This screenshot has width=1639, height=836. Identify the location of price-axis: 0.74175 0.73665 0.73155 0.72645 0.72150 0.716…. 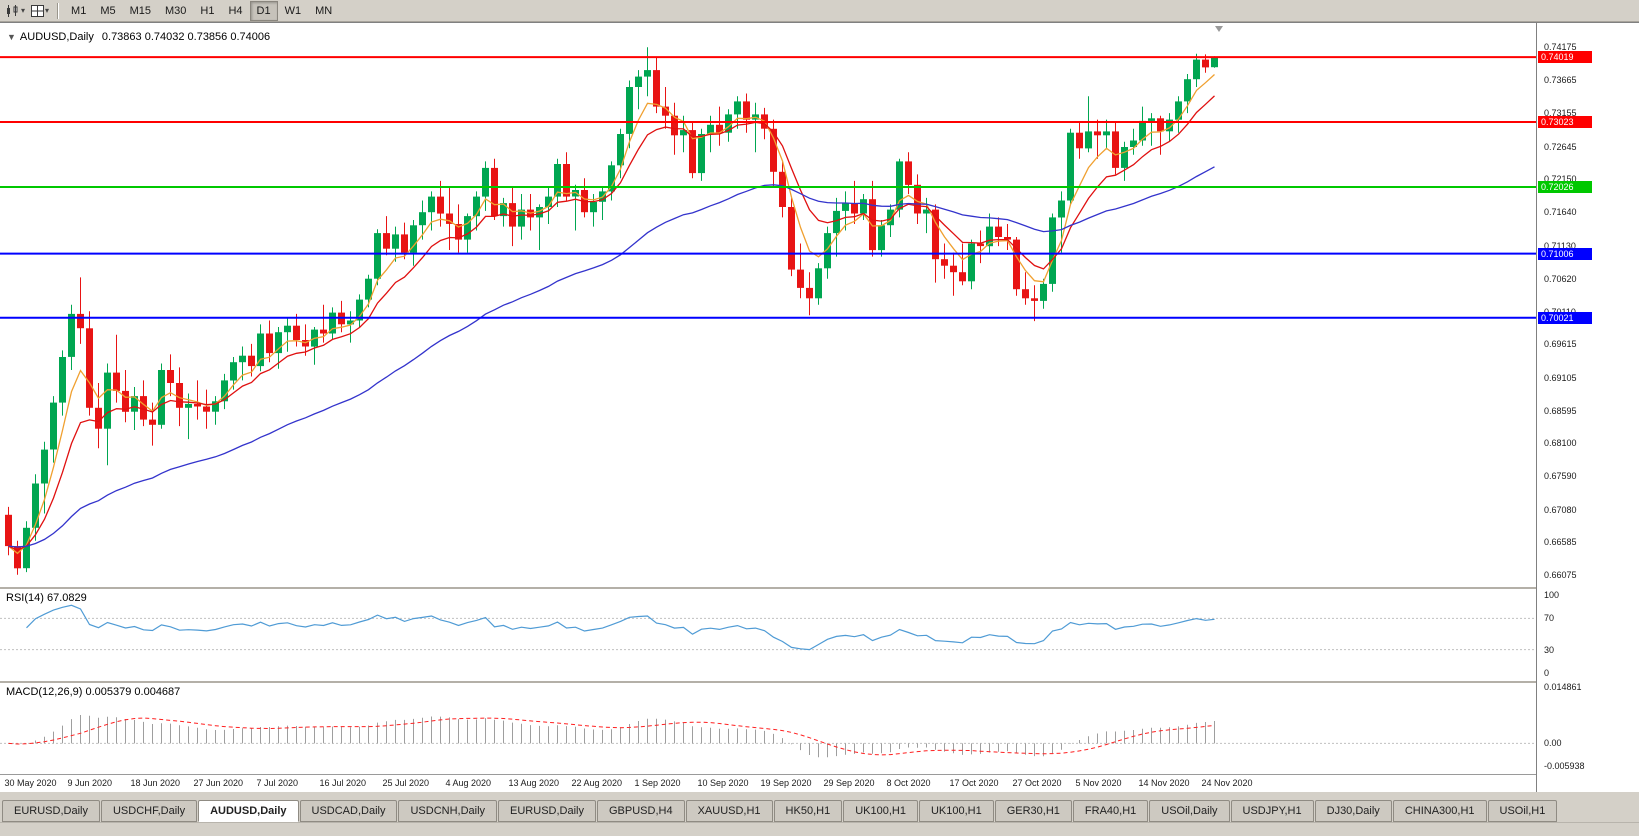
(1587, 407).